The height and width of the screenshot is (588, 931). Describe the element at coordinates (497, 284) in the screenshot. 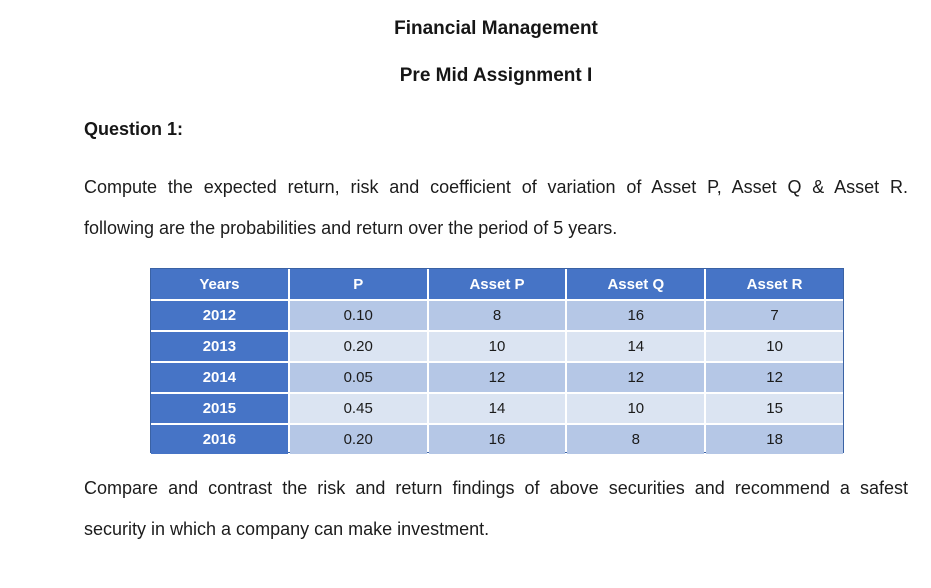

I see `column-header-asset-p: Asset P` at that location.